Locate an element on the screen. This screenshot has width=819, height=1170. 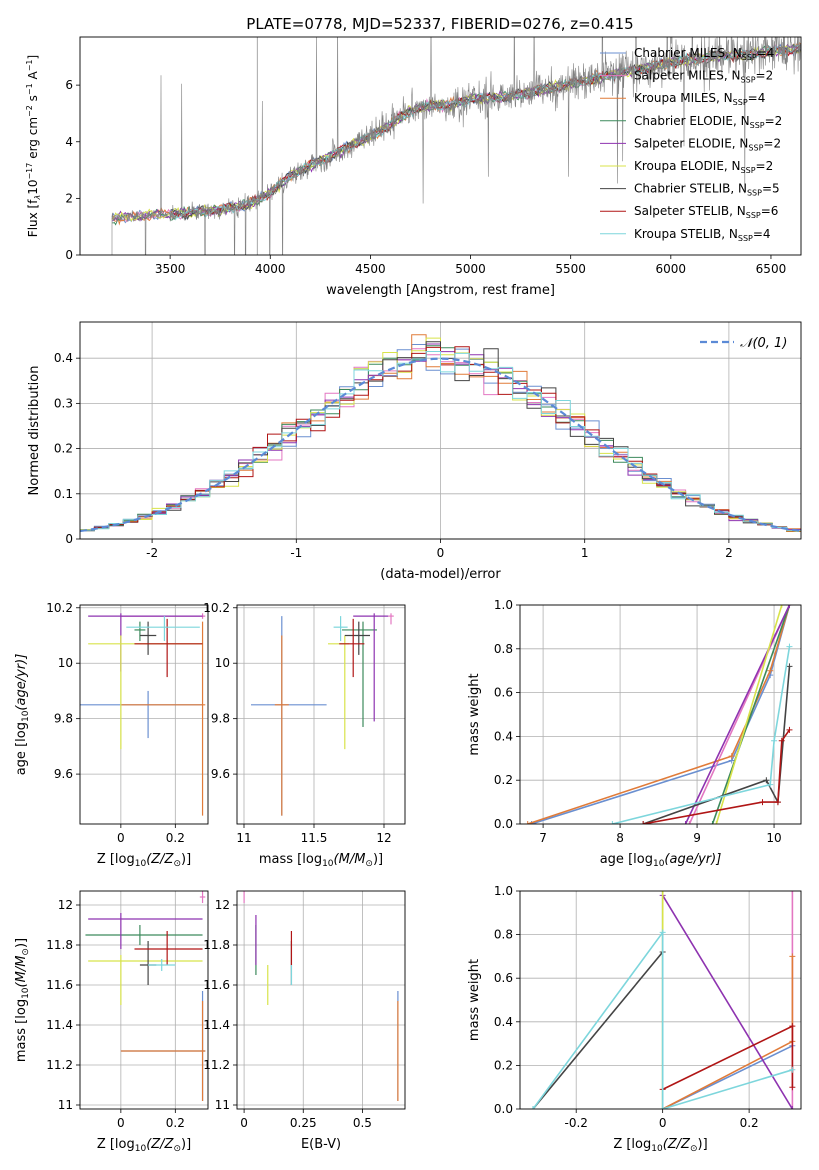
y-axis-label: mass [log10(M/M⊙)] is located at coordinates (22, 1000).